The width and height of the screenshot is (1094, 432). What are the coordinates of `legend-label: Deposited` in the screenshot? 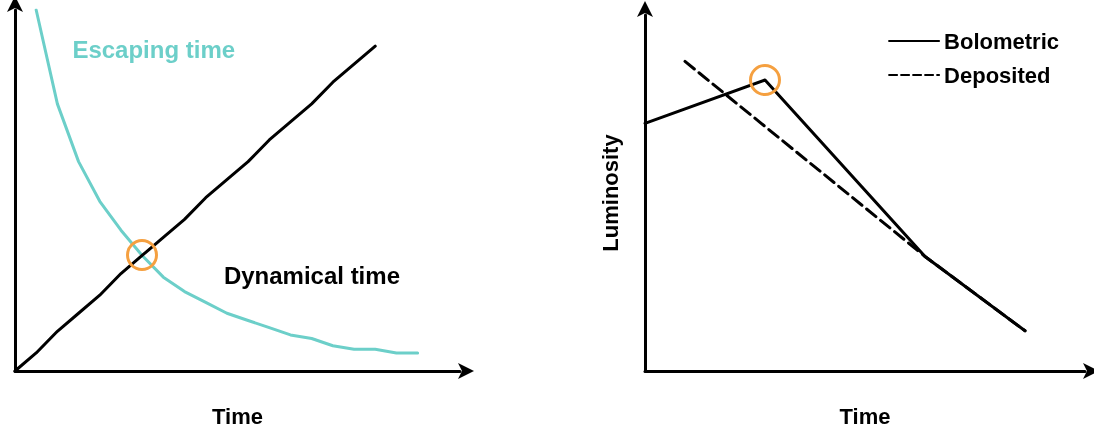 It's located at (997, 75).